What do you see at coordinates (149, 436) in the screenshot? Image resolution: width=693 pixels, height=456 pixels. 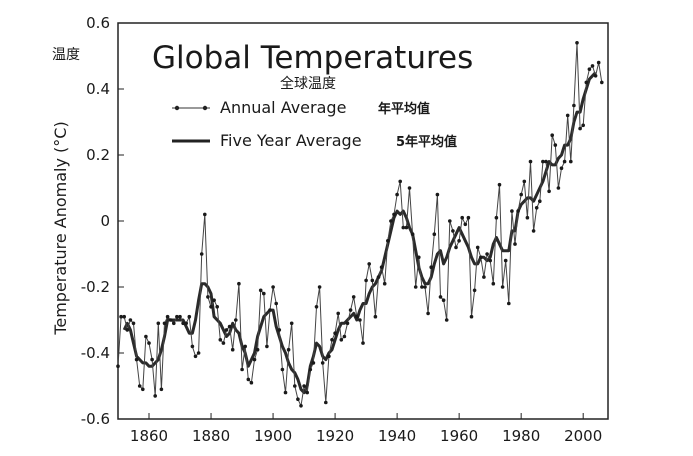 I see `x-tick-label: 1860` at bounding box center [149, 436].